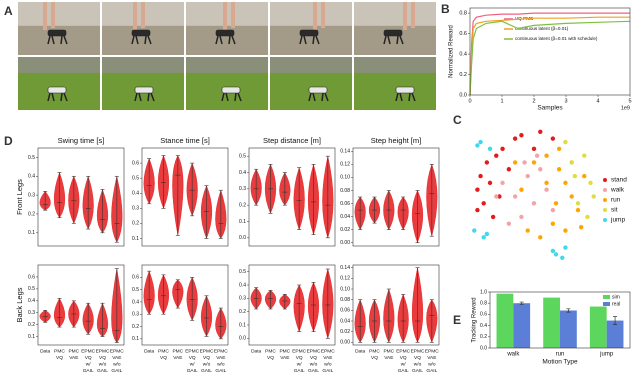 The width and height of the screenshot is (640, 375). What do you see at coordinates (19, 197) in the screenshot?
I see `row-label: Front Legs` at bounding box center [19, 197].